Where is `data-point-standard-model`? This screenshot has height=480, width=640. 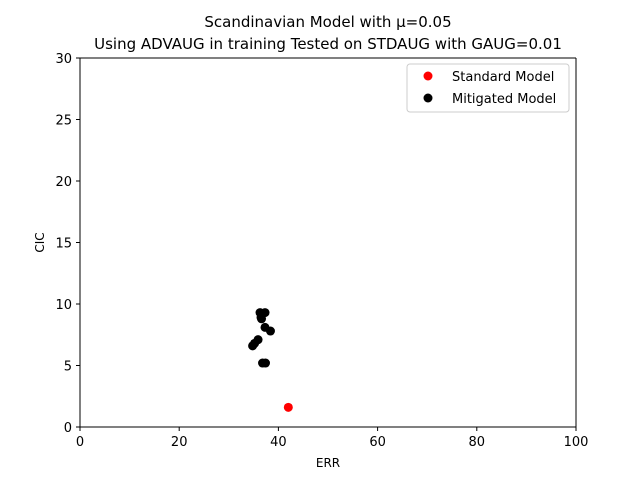
data-point-standard-model is located at coordinates (288, 407).